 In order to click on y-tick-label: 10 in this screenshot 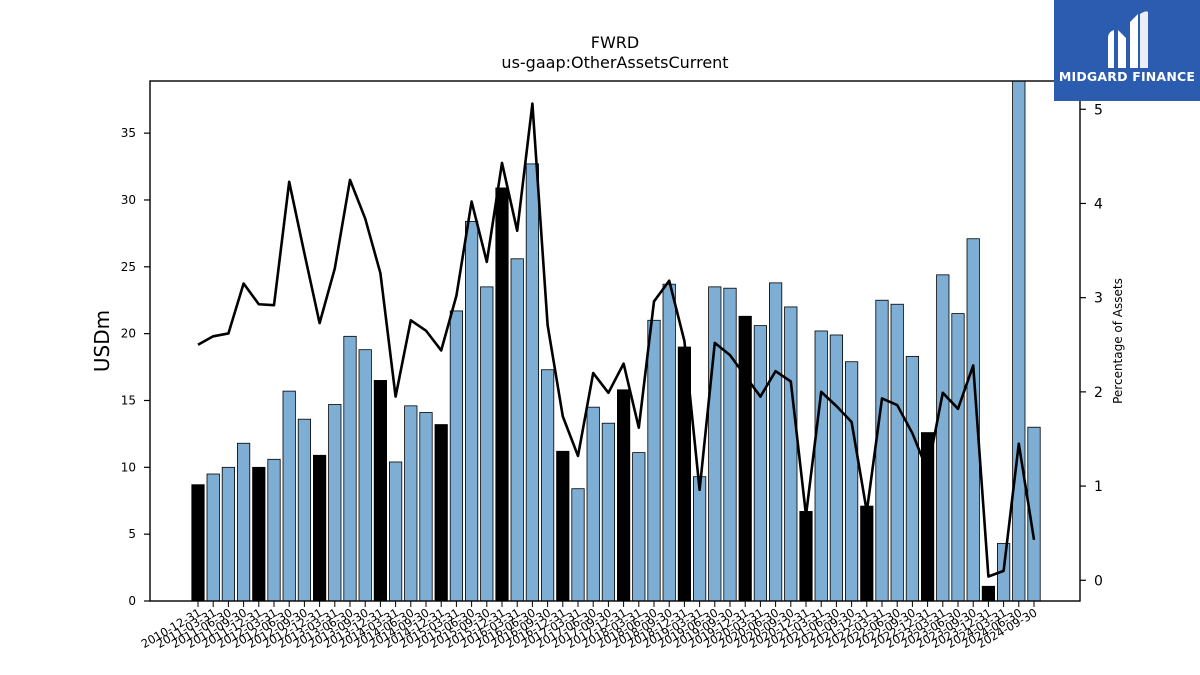, I will do `click(128, 467)`.